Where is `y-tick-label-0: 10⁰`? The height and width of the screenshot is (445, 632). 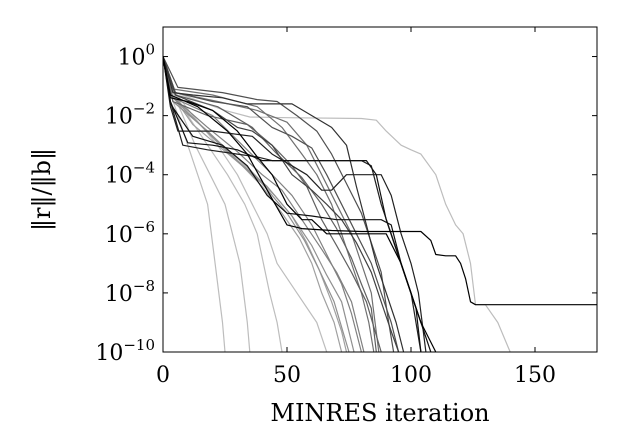 y-tick-label-0: 10⁰ is located at coordinates (136, 56).